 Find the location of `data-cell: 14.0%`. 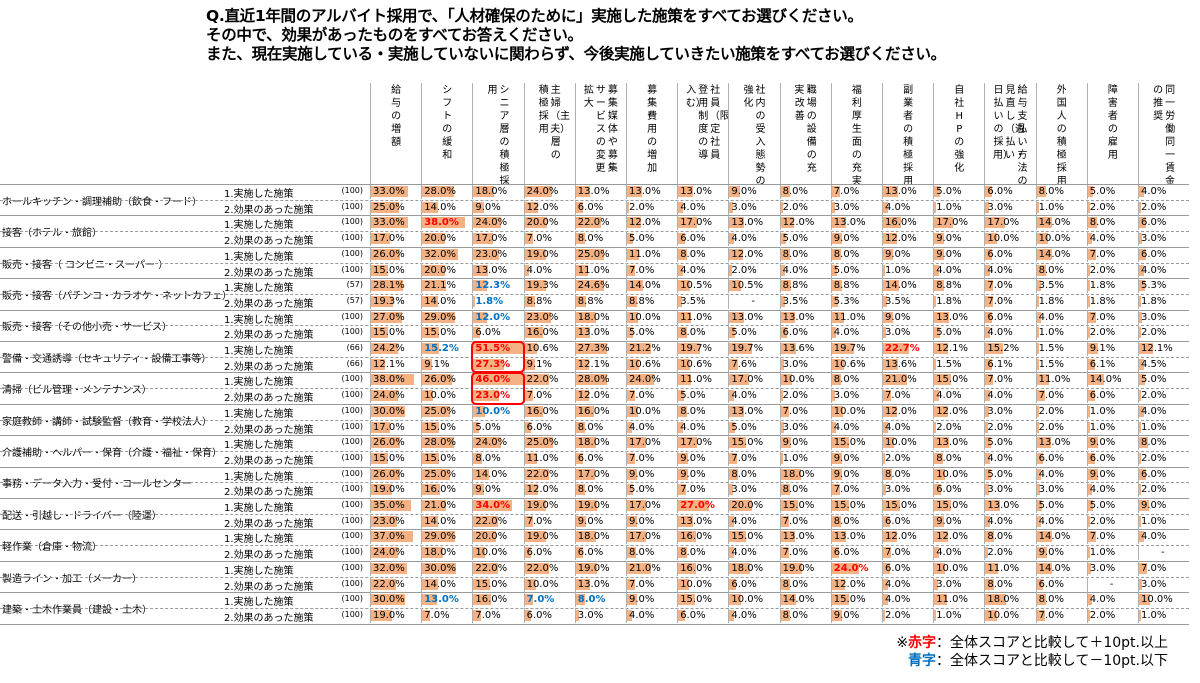

data-cell: 14.0% is located at coordinates (1061, 537).